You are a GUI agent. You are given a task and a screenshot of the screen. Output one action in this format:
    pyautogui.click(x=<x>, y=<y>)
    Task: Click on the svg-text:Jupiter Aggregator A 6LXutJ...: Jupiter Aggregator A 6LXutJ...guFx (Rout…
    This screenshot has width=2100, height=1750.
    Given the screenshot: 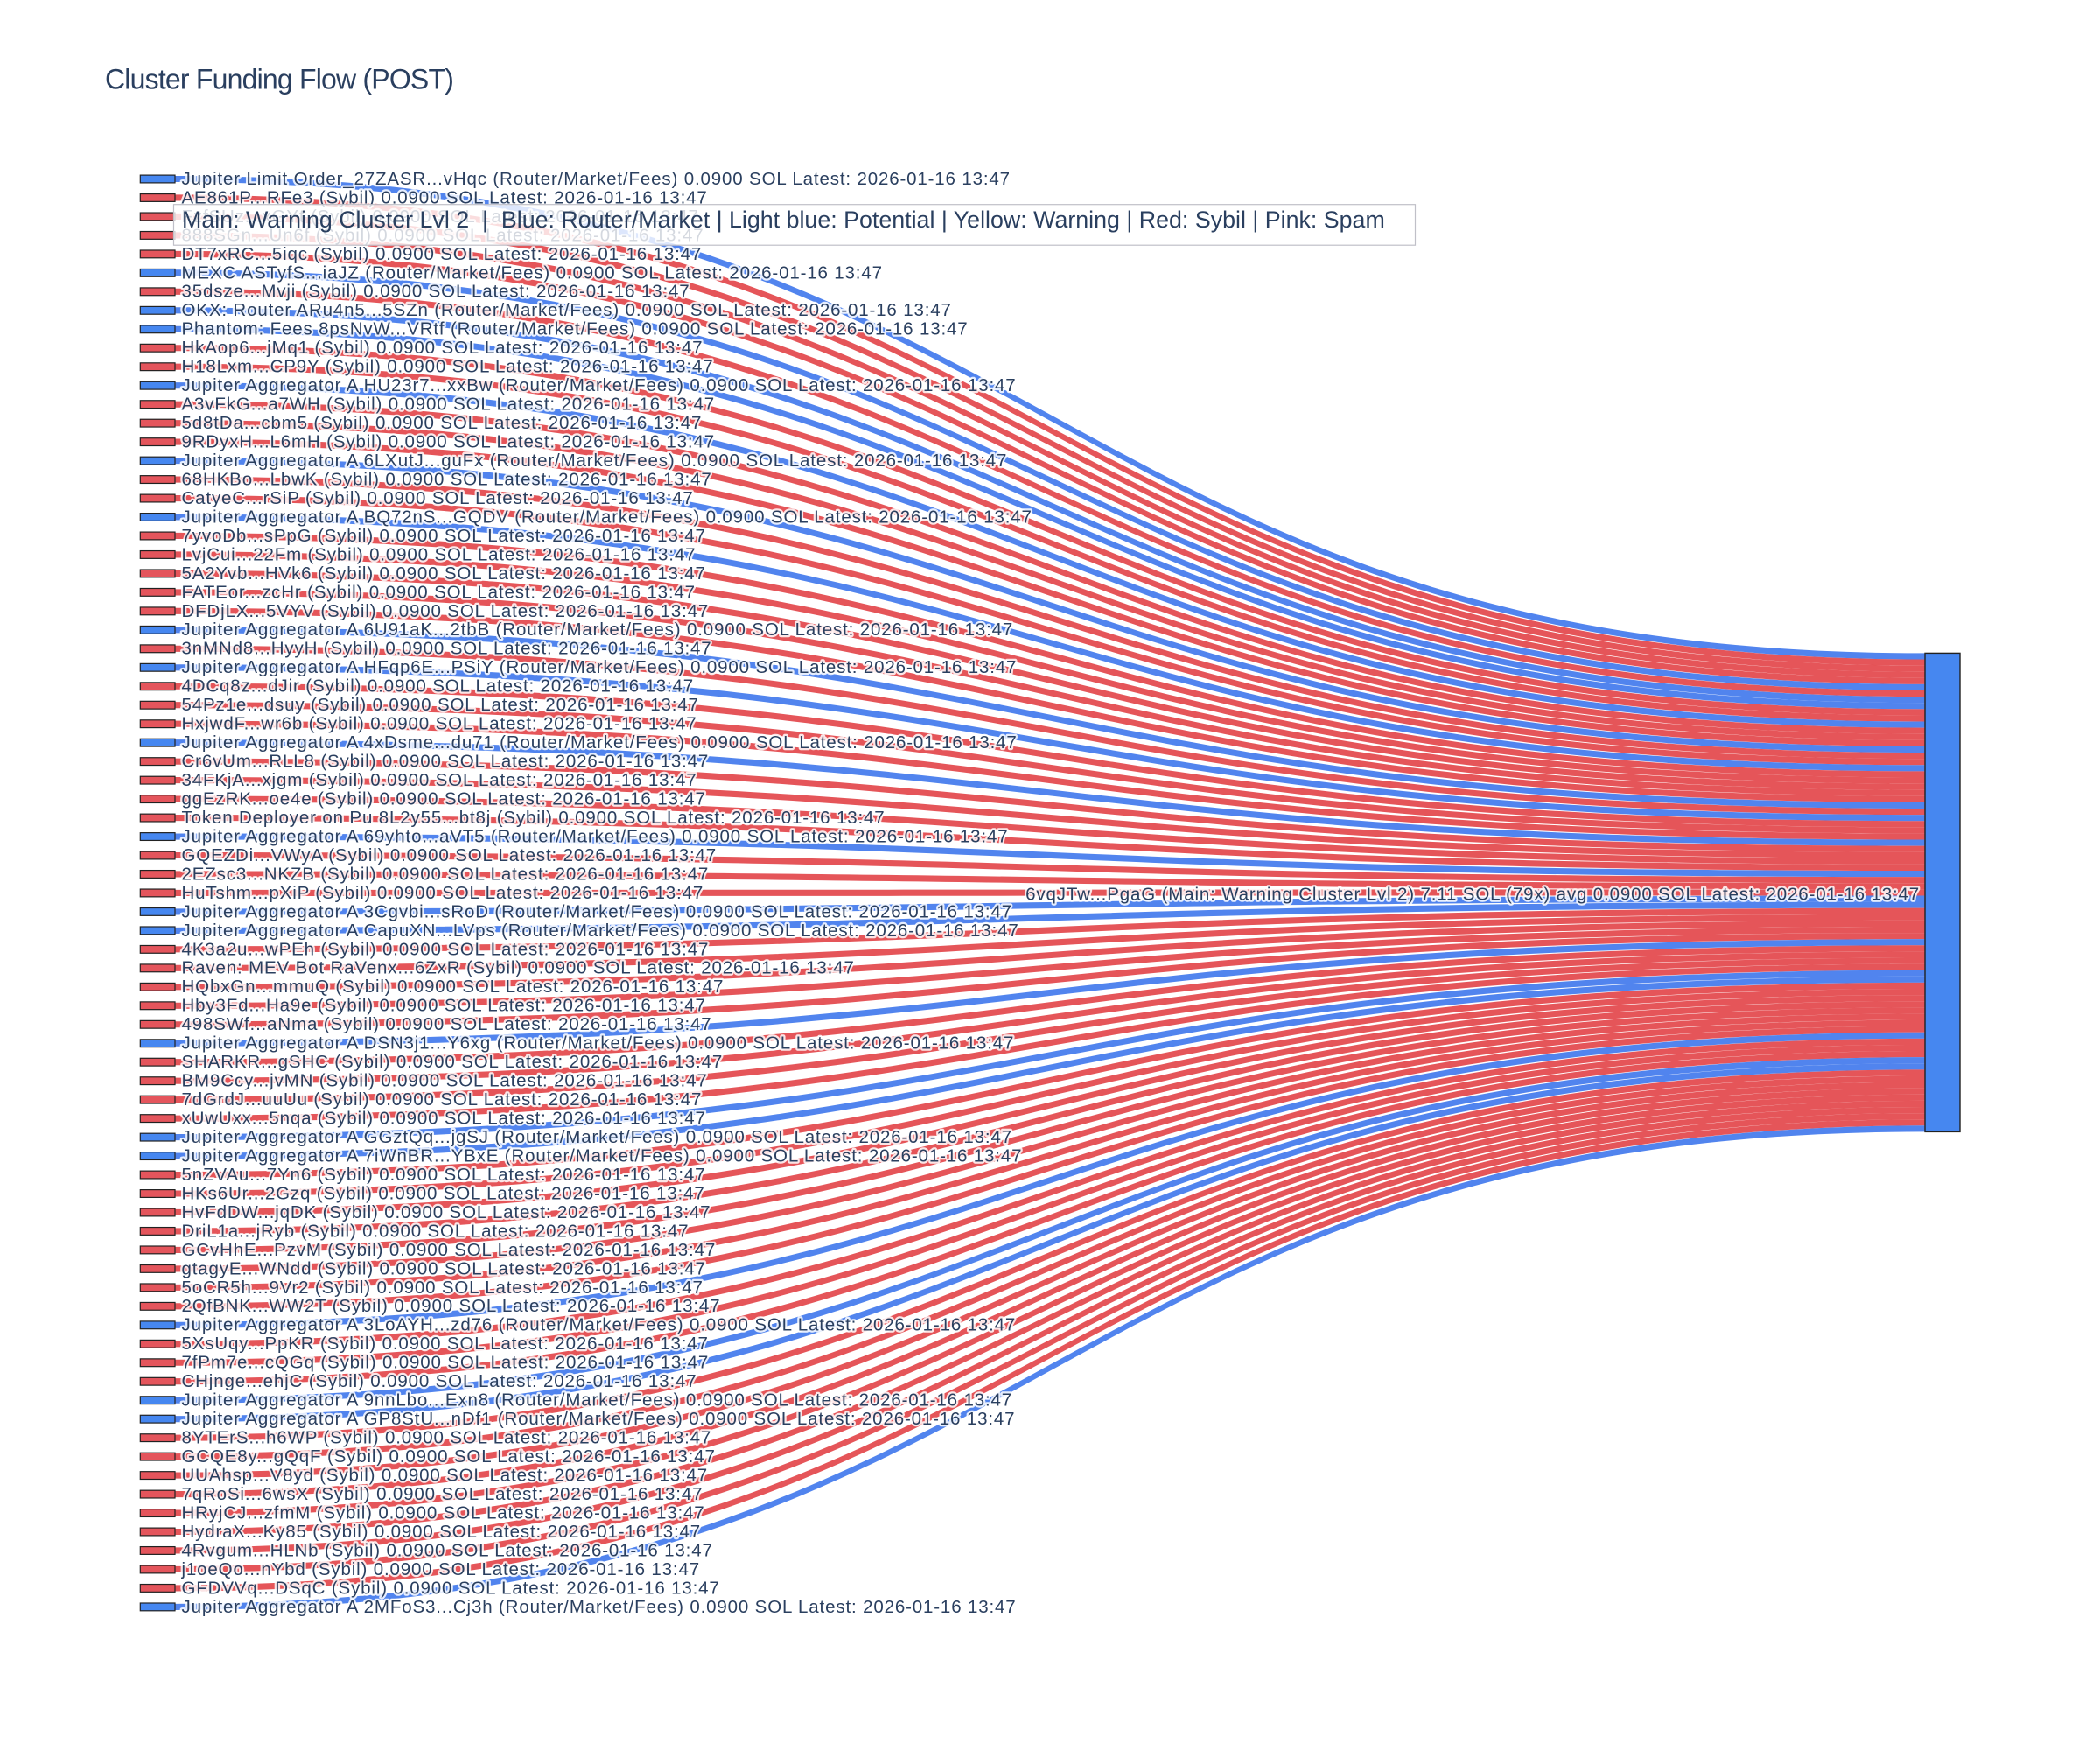 What is the action you would take?
    pyautogui.click(x=595, y=461)
    